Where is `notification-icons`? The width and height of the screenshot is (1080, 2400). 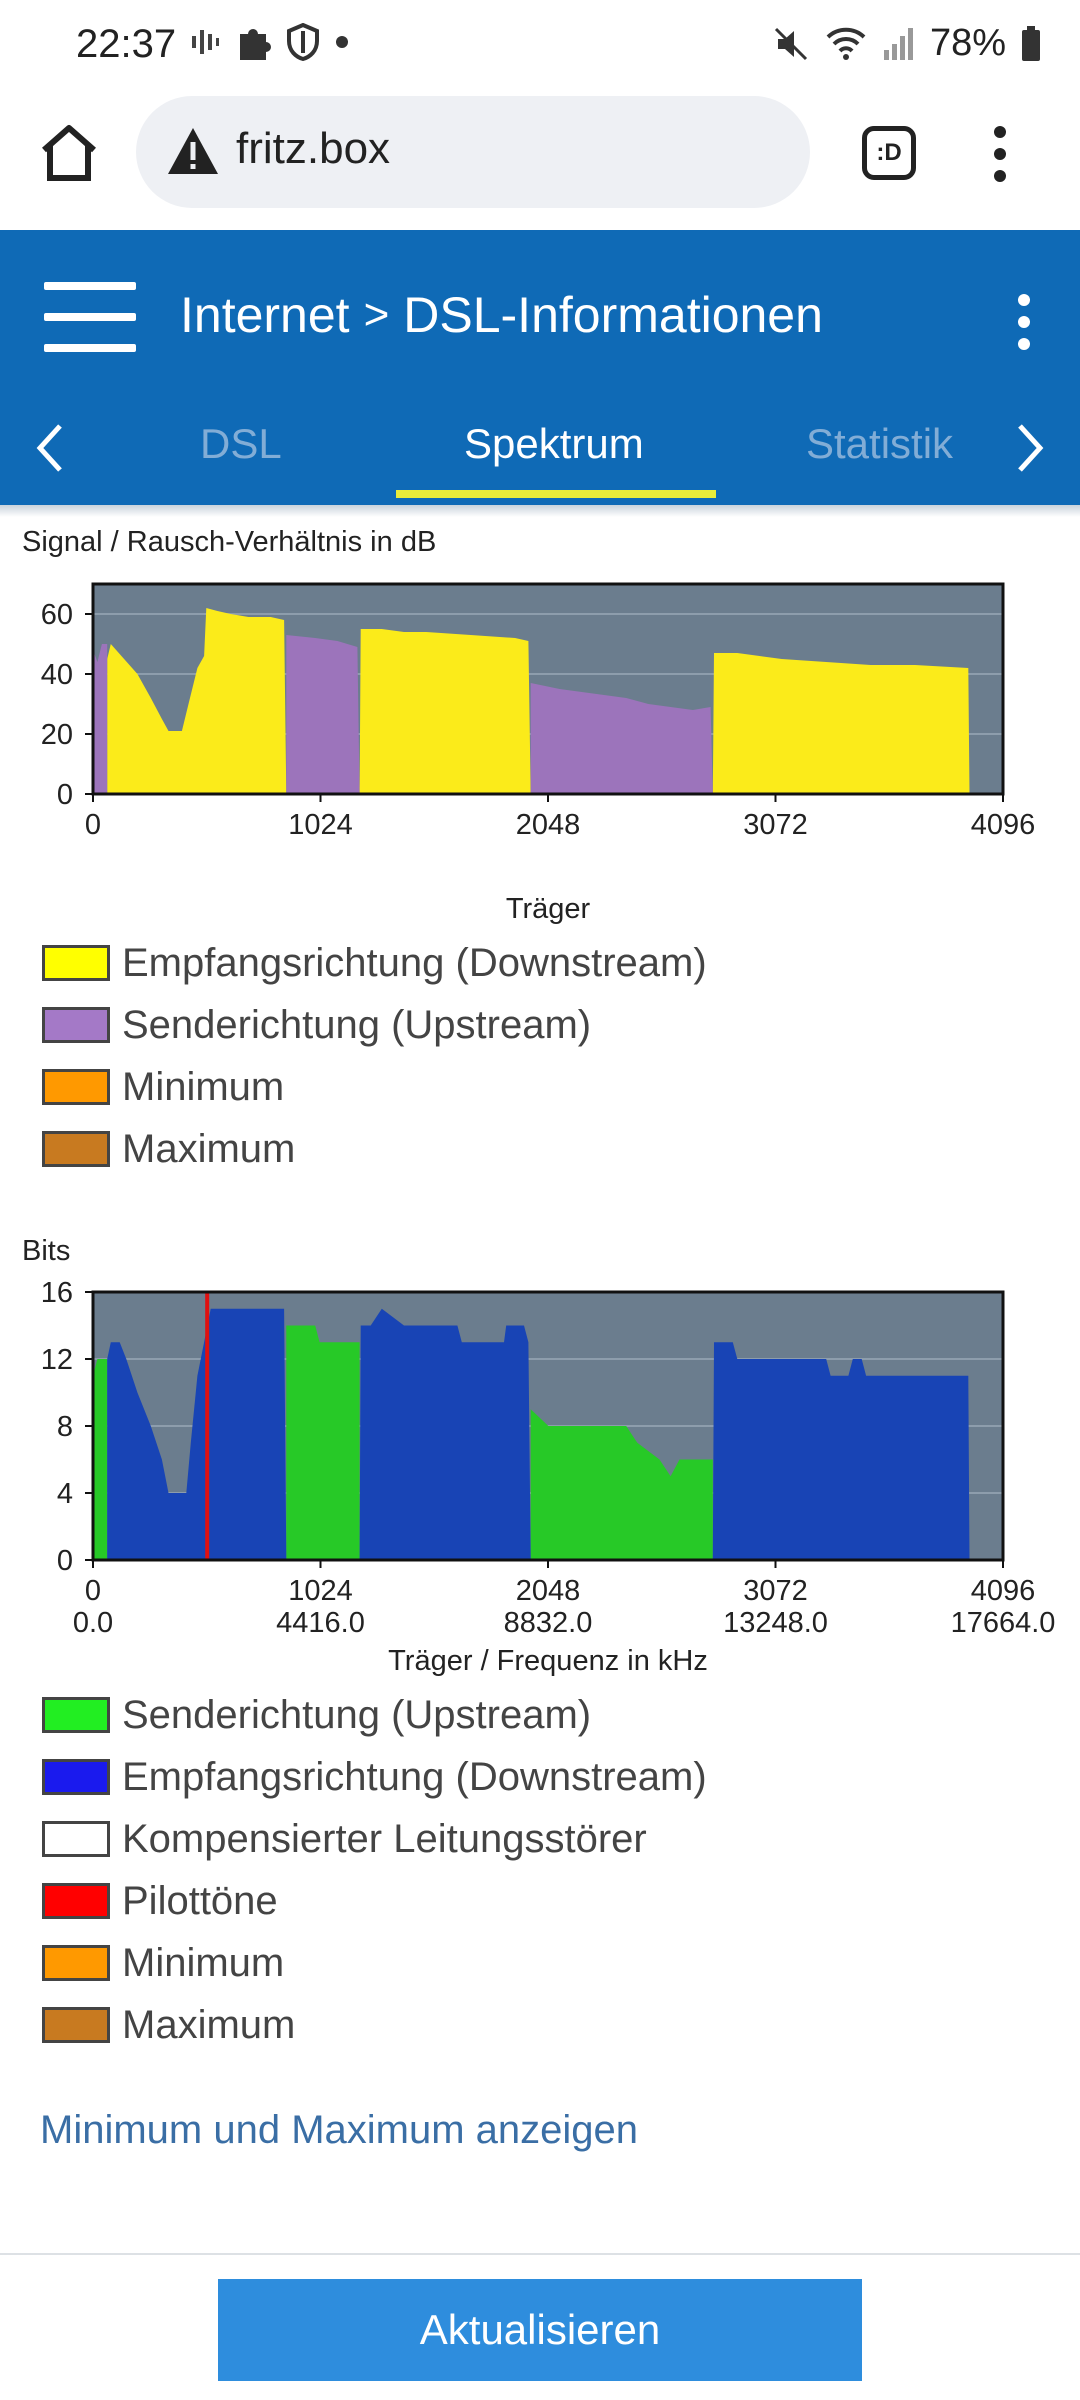 notification-icons is located at coordinates (269, 42).